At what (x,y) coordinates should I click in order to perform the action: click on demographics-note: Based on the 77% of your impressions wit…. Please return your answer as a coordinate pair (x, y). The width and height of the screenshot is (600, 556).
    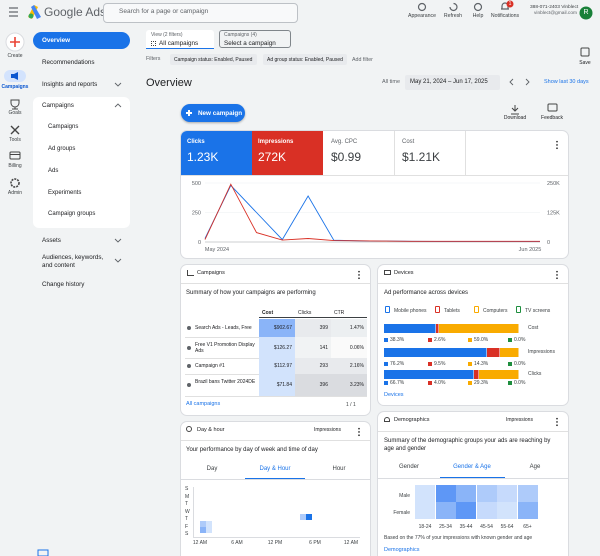
    Looking at the image, I should click on (458, 538).